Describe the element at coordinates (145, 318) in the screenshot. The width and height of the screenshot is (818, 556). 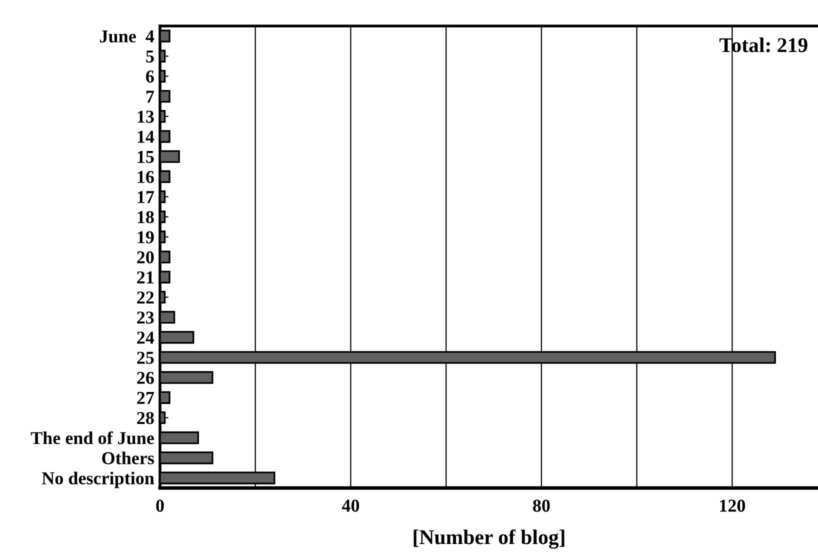
I see `y-tick-label: 23` at that location.